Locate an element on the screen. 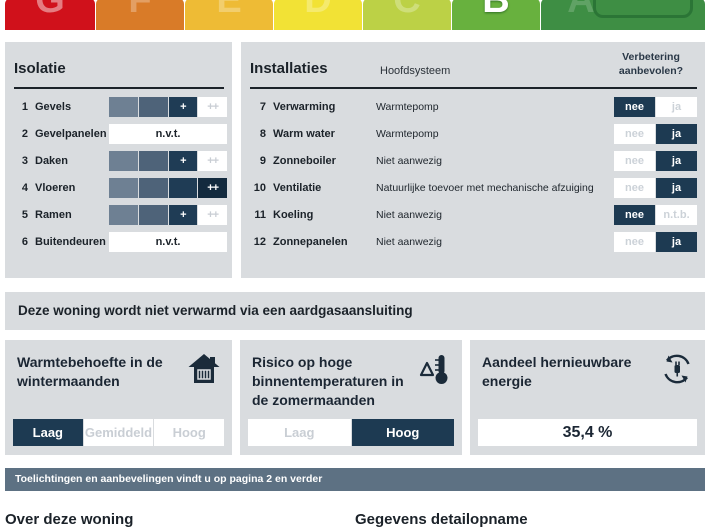 This screenshot has height=528, width=713. row-number: 2 is located at coordinates (24, 134).